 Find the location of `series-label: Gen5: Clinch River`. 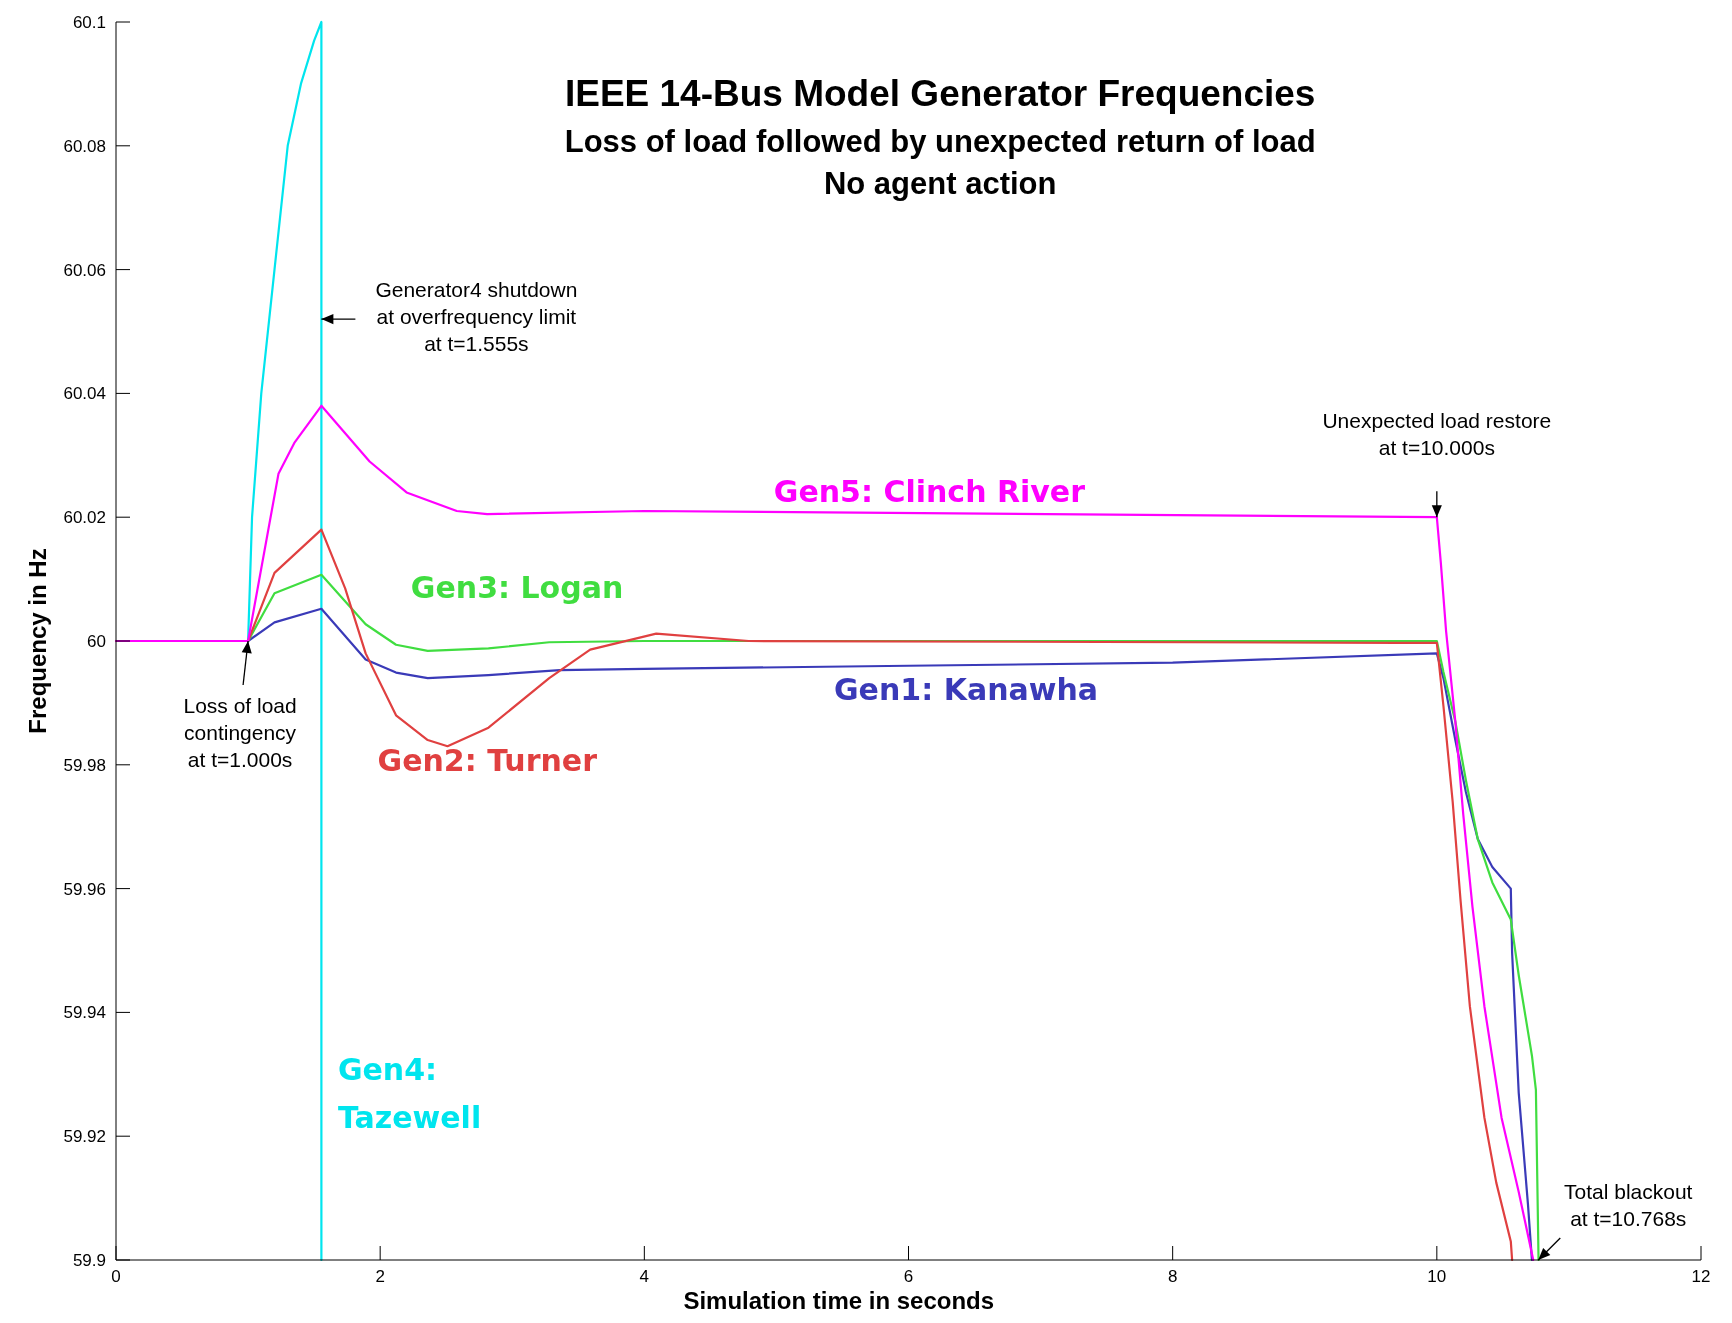

series-label: Gen5: Clinch River is located at coordinates (929, 492).